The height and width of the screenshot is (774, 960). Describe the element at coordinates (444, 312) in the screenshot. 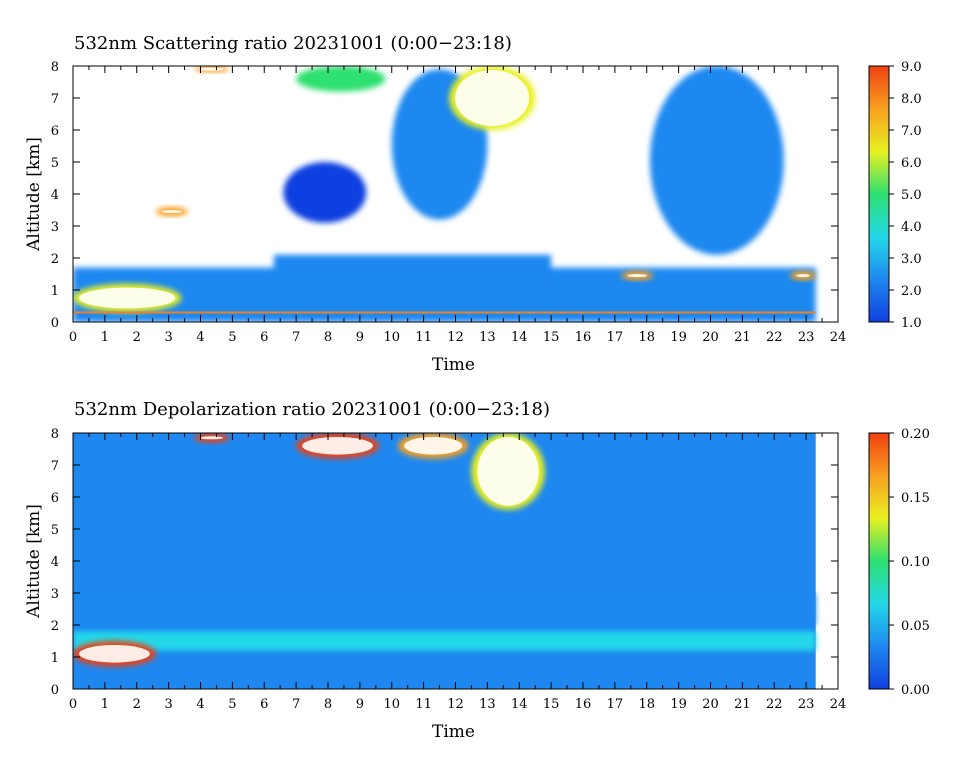

I see `surface-line` at that location.